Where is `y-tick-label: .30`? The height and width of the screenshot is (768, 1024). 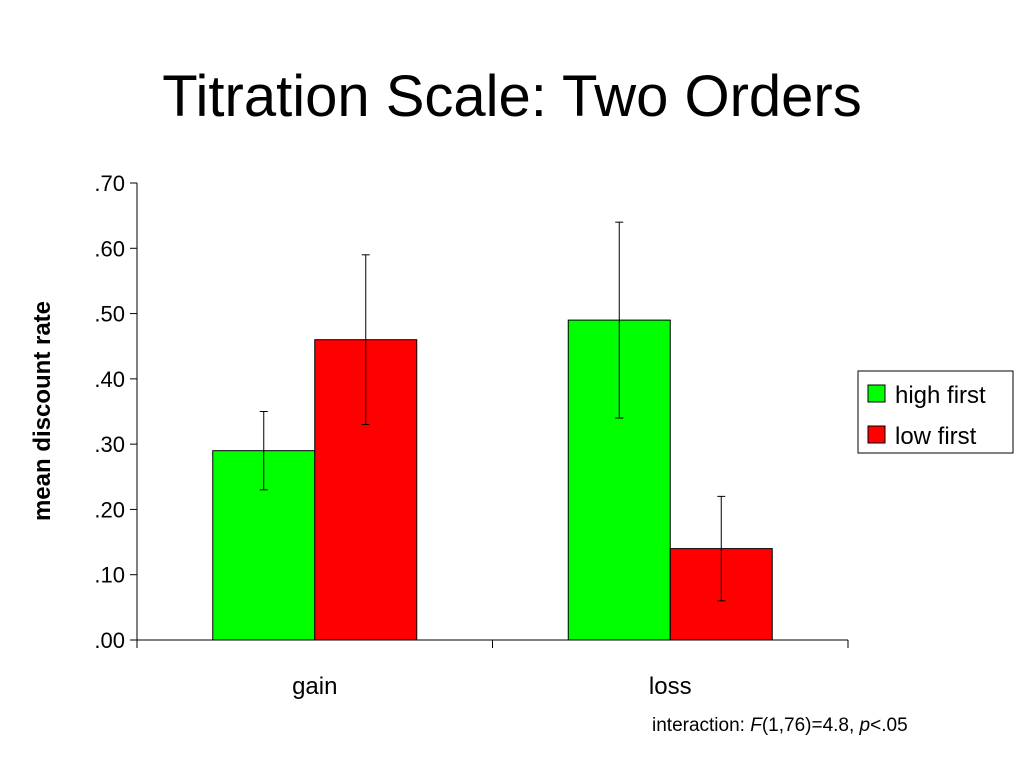 y-tick-label: .30 is located at coordinates (109, 444).